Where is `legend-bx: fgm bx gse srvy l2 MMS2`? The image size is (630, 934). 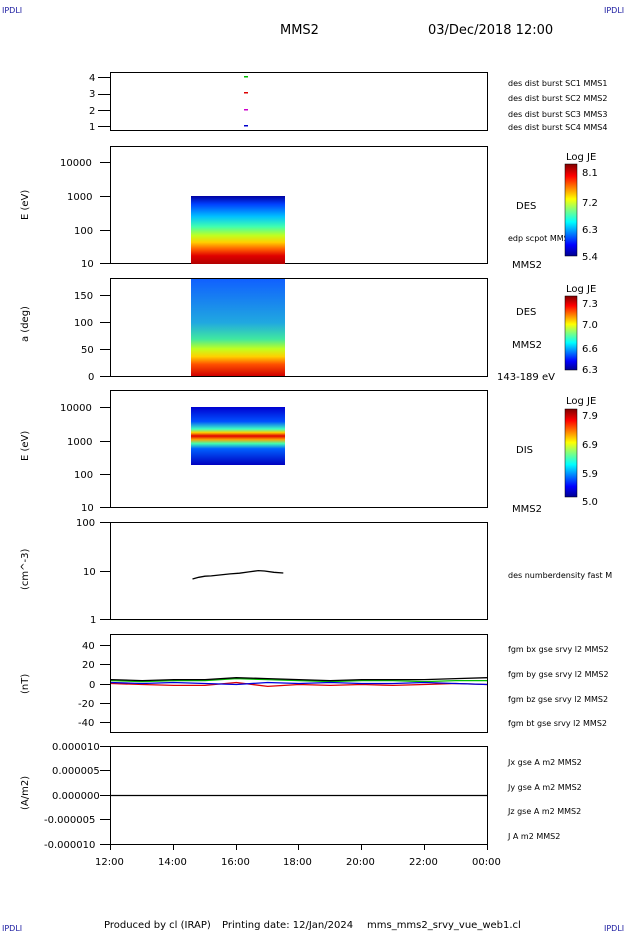
legend-bx: fgm bx gse srvy l2 MMS2 is located at coordinates (558, 649).